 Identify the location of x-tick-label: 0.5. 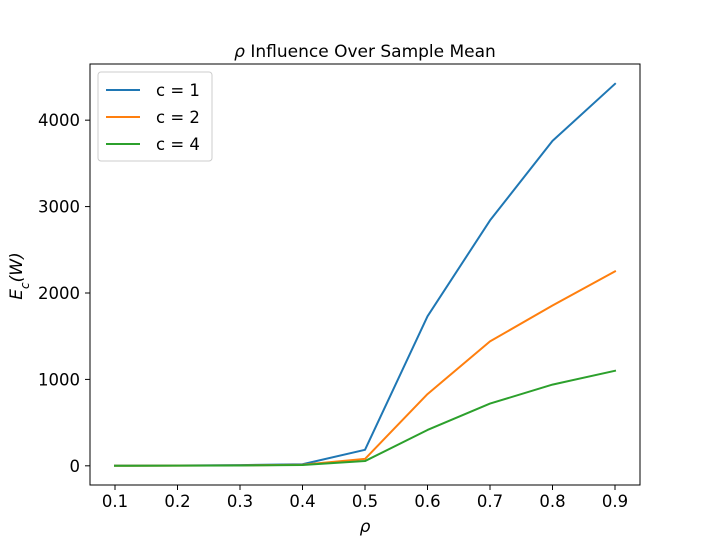
(365, 501).